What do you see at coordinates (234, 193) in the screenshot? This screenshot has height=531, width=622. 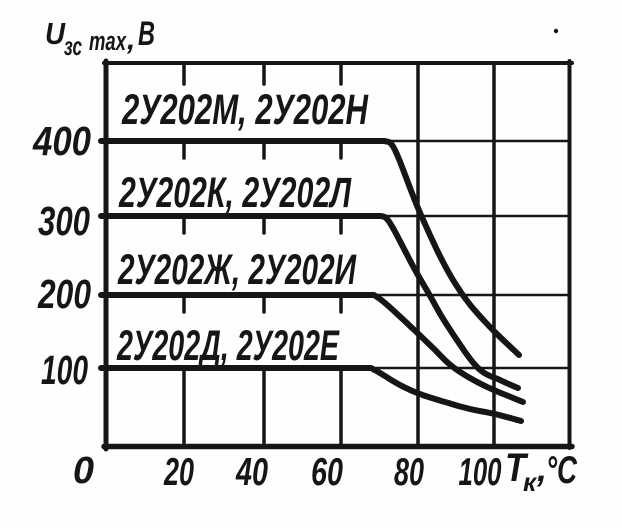 I see `svg-text: 2У202К, 2У202Л` at bounding box center [234, 193].